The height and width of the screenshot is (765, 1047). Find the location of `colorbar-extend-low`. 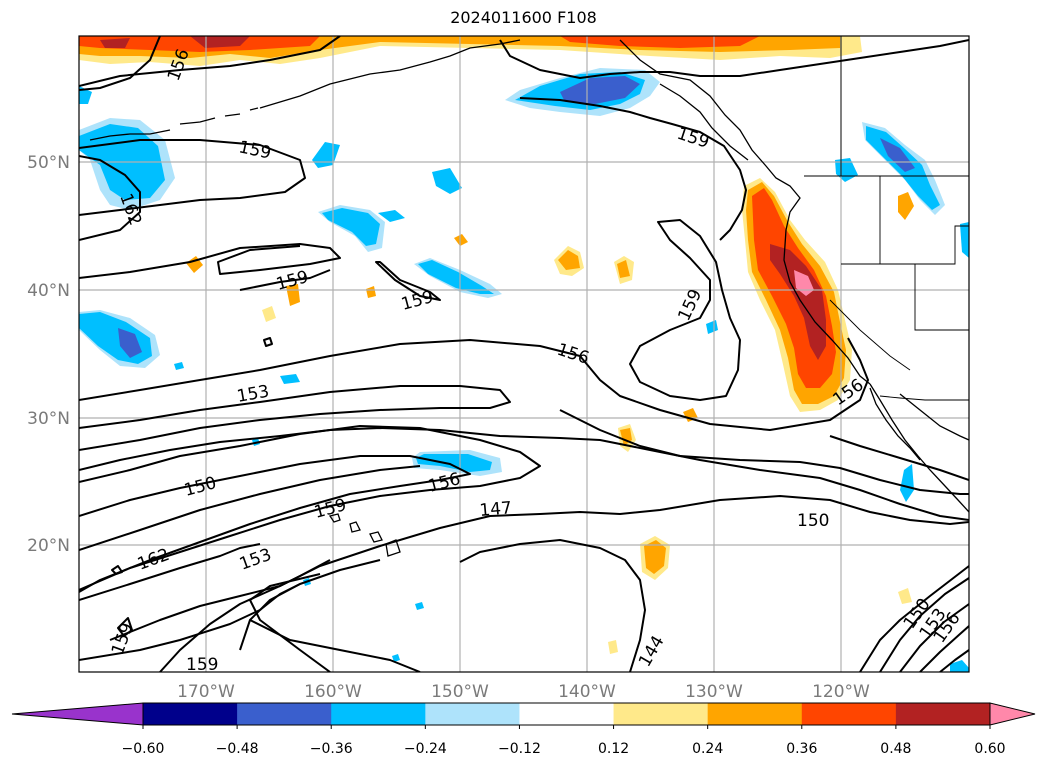

colorbar-extend-low is located at coordinates (77, 714).